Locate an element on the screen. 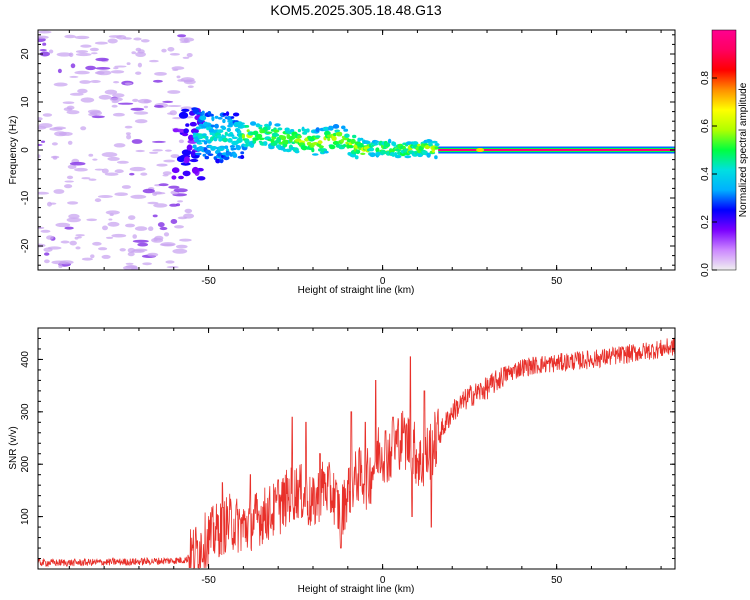 The width and height of the screenshot is (750, 600). y-tick-label: -20 is located at coordinates (25, 245).